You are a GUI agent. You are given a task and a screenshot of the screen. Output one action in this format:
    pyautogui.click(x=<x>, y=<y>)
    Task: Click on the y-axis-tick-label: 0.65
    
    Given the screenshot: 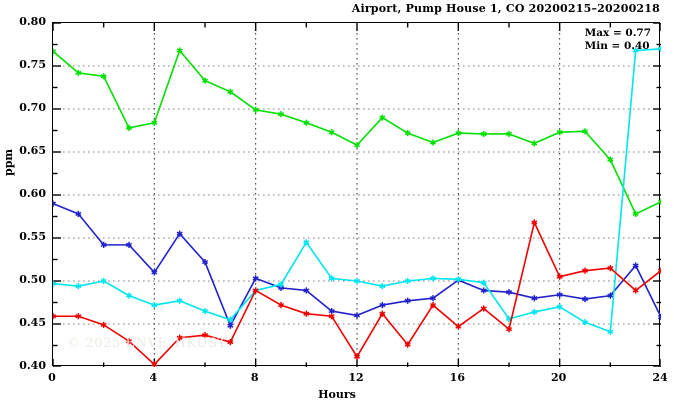 What is the action you would take?
    pyautogui.click(x=32, y=150)
    